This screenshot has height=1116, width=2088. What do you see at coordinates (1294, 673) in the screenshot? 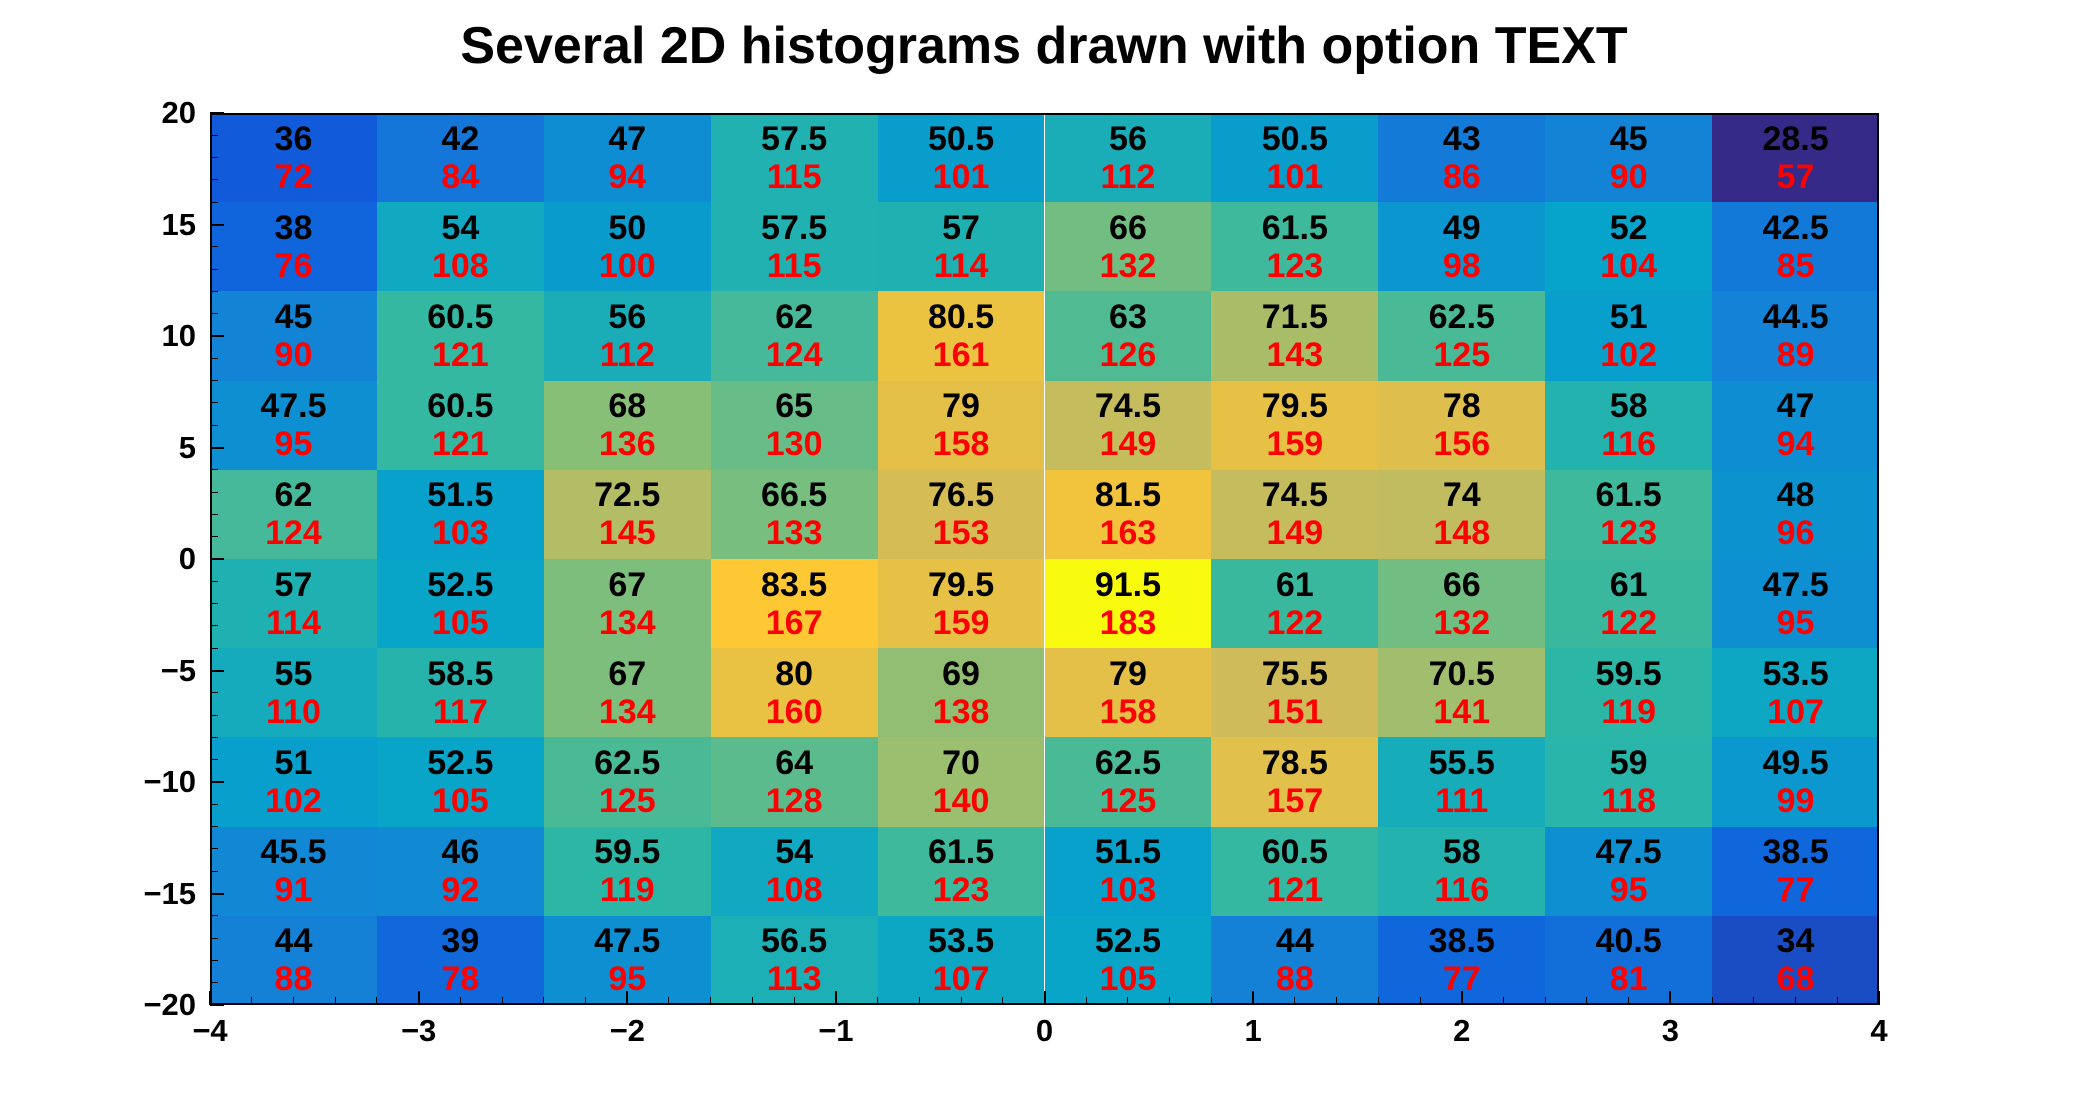
I see `cell-value-primary: 75.5` at bounding box center [1294, 673].